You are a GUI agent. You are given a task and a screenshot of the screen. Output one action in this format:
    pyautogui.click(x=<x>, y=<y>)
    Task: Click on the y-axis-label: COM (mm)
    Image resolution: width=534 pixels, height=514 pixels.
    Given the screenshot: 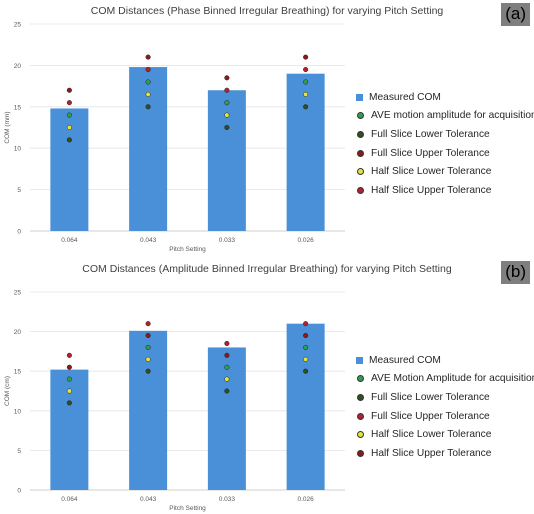 What is the action you would take?
    pyautogui.click(x=7, y=127)
    